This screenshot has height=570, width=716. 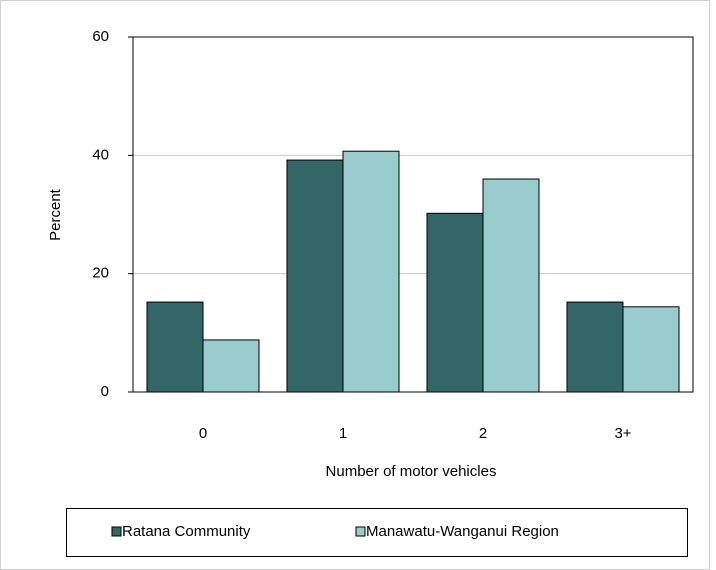 What do you see at coordinates (343, 433) in the screenshot?
I see `x-tick-label: 1` at bounding box center [343, 433].